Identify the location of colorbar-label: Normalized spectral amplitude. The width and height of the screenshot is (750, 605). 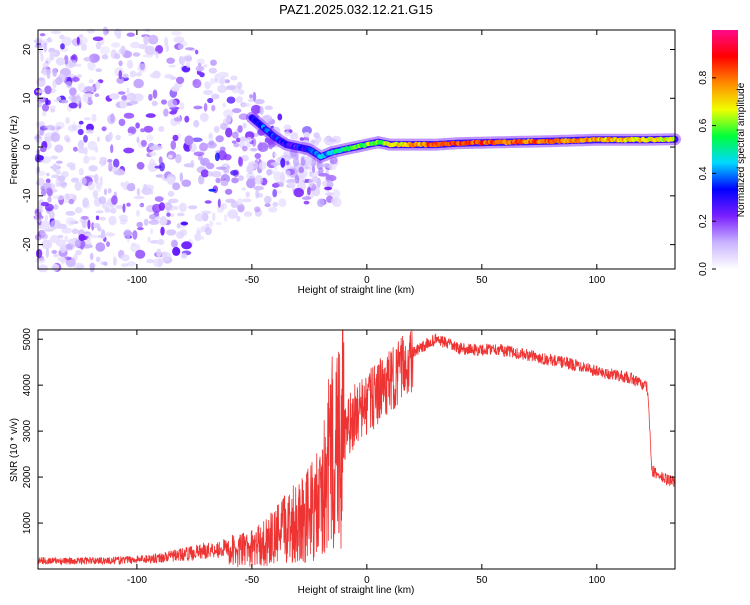
(741, 149).